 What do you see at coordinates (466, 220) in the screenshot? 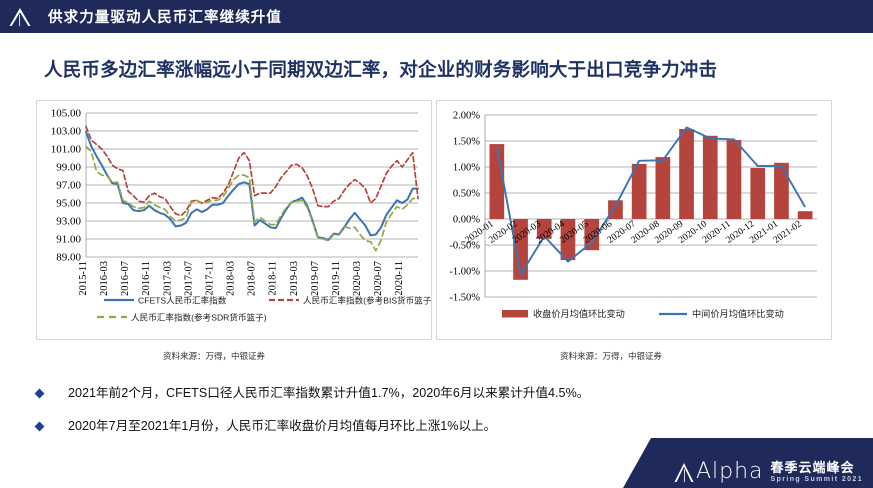
I see `y-axis-tick: 0.00%` at bounding box center [466, 220].